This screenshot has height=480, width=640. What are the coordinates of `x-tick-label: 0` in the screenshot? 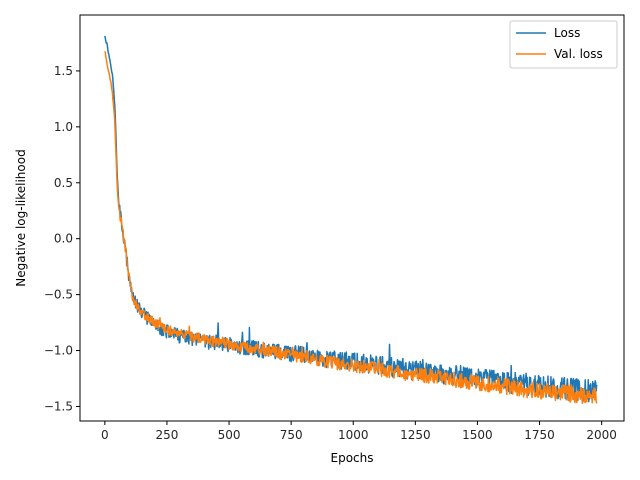 It's located at (105, 435).